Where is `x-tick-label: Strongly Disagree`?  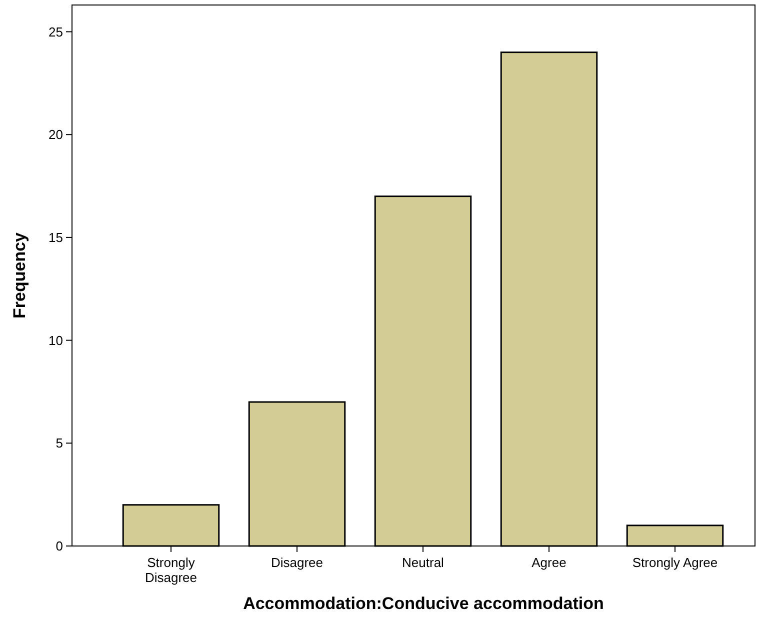 x-tick-label: Strongly Disagree is located at coordinates (171, 570).